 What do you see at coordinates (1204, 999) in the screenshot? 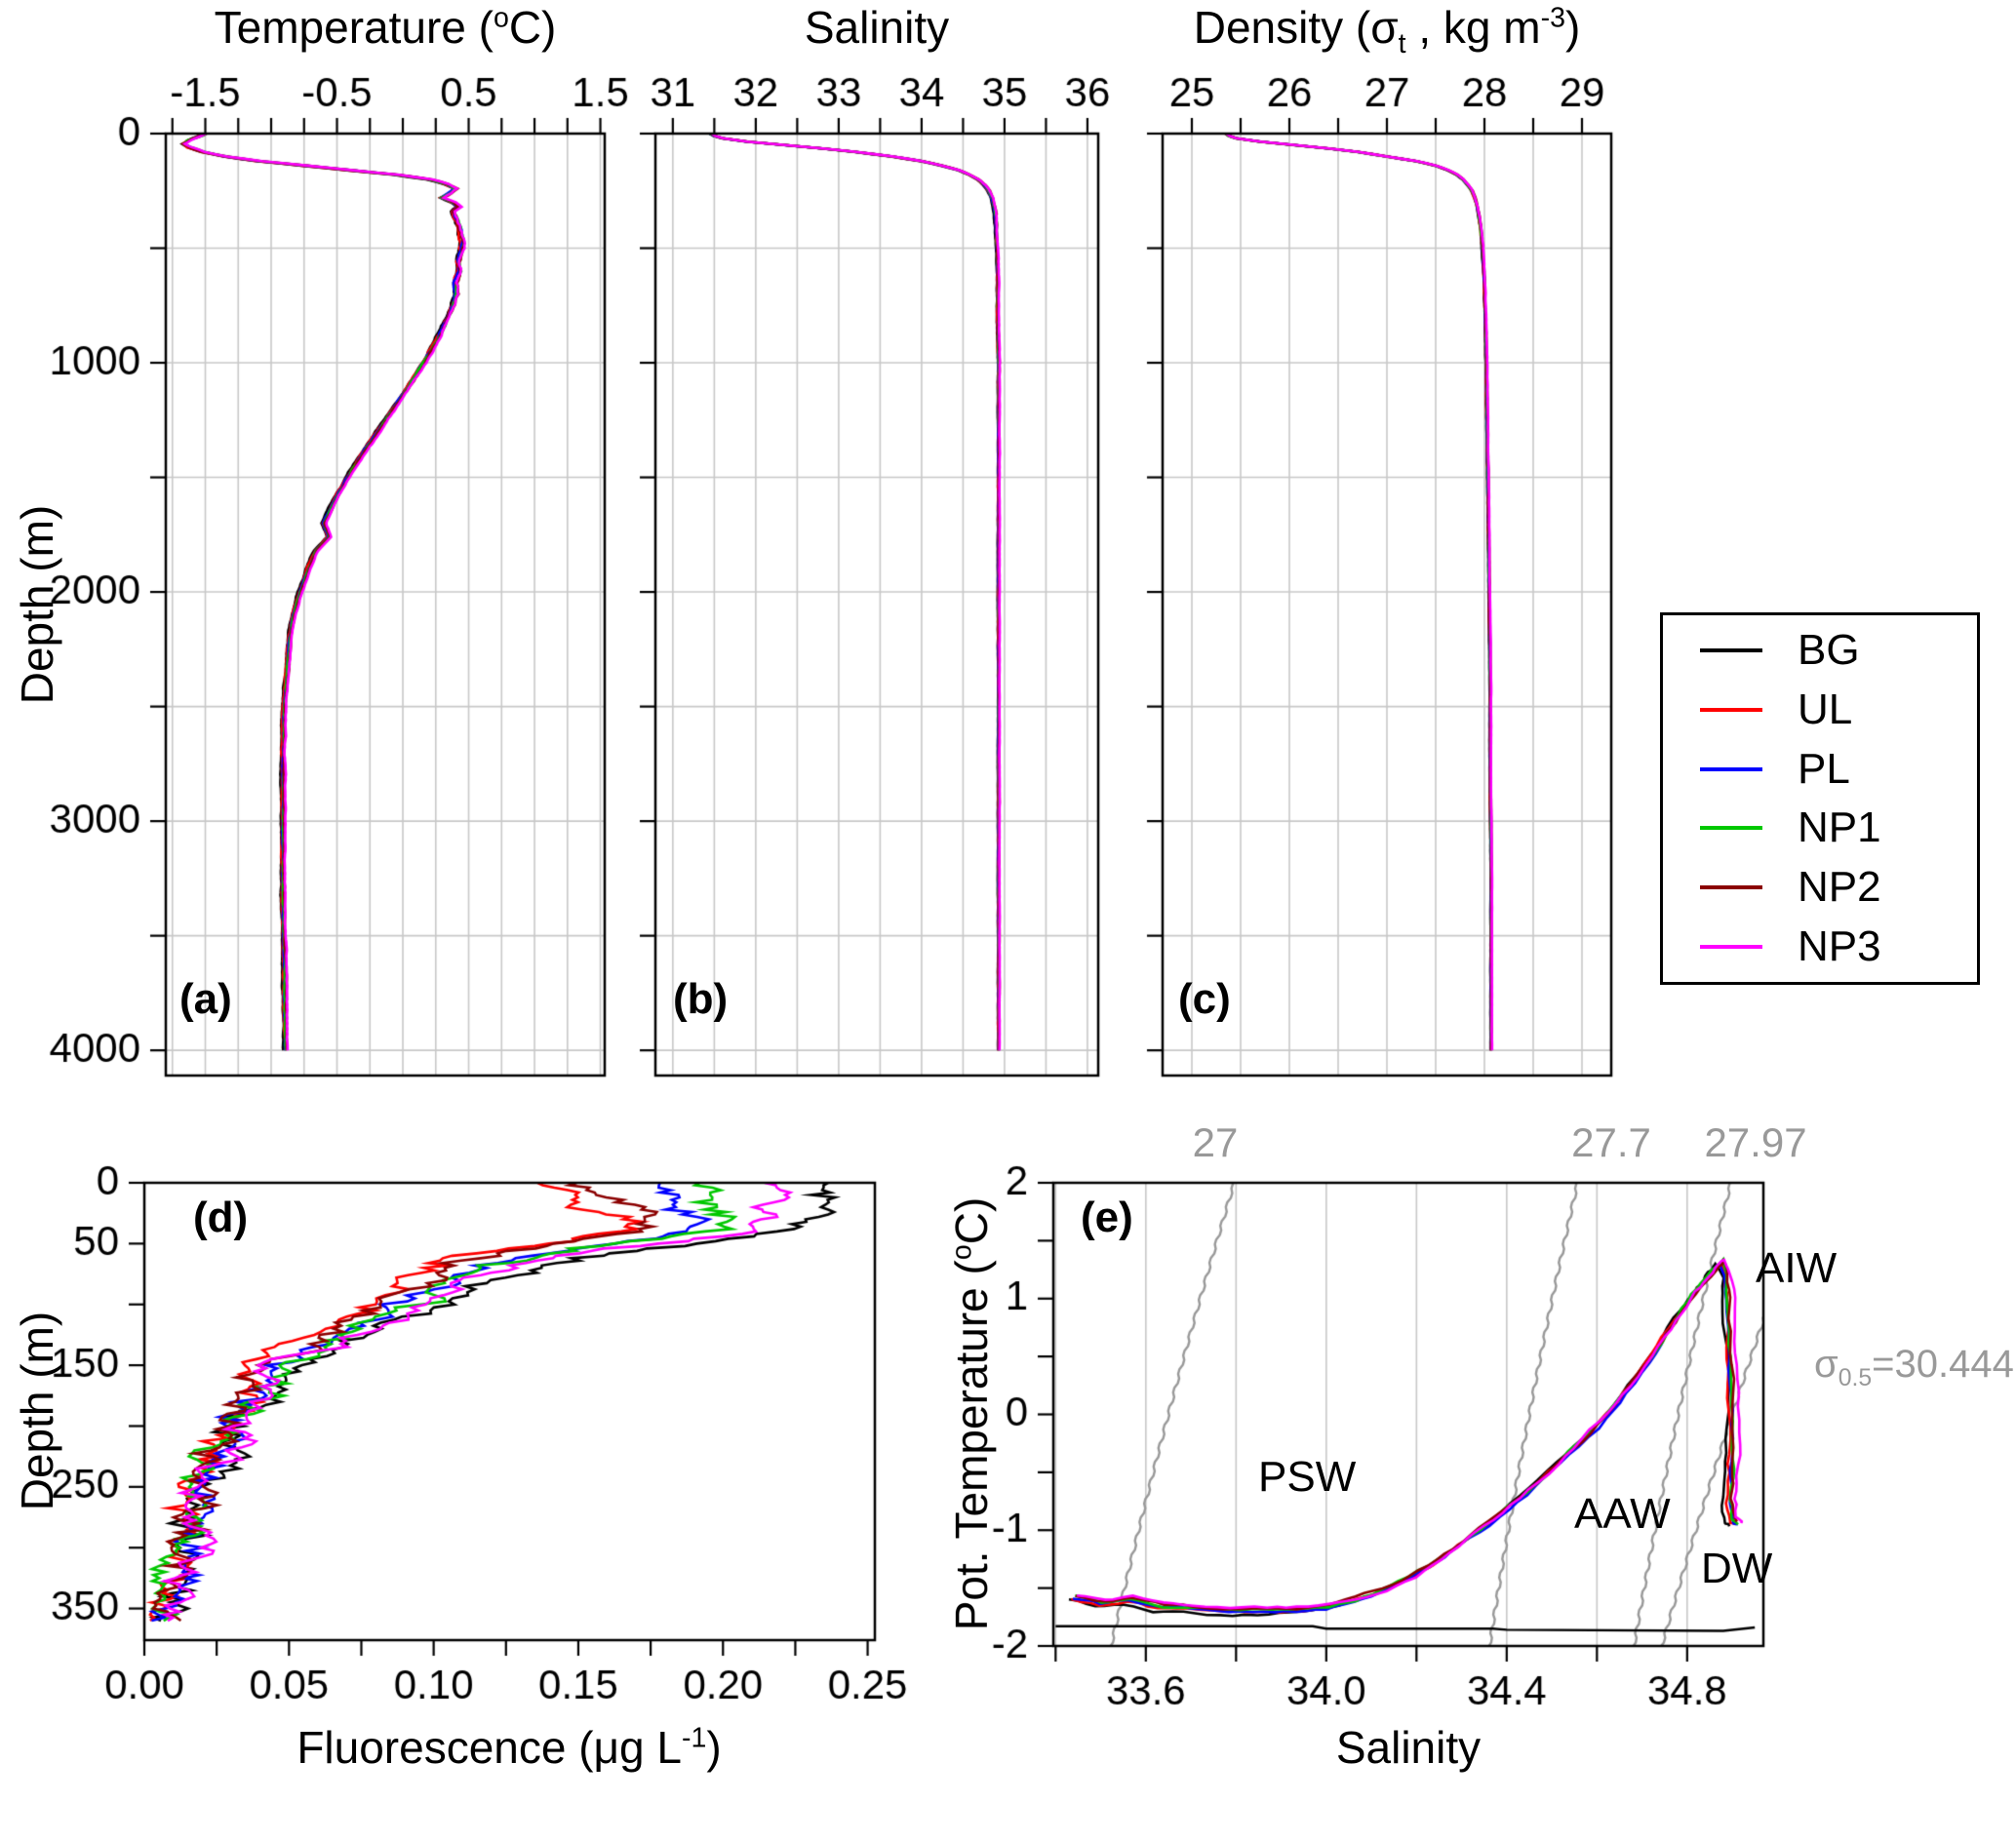
I see `panel-letter-c: (c)` at bounding box center [1204, 999].